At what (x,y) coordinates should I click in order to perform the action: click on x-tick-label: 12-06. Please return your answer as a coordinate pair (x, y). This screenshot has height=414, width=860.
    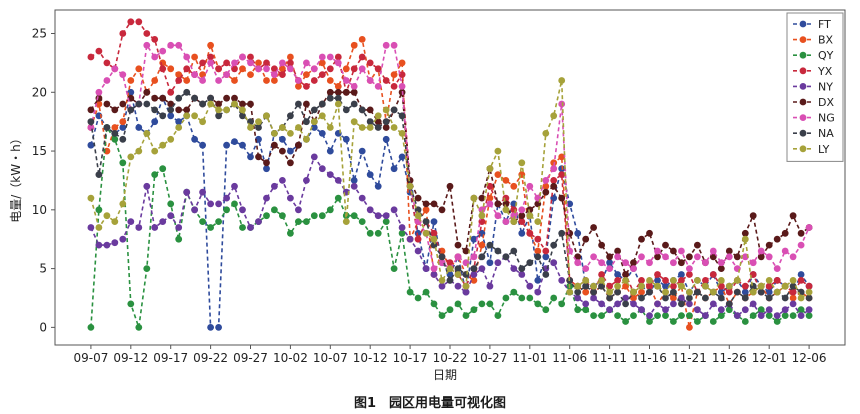
    Looking at the image, I should click on (809, 358).